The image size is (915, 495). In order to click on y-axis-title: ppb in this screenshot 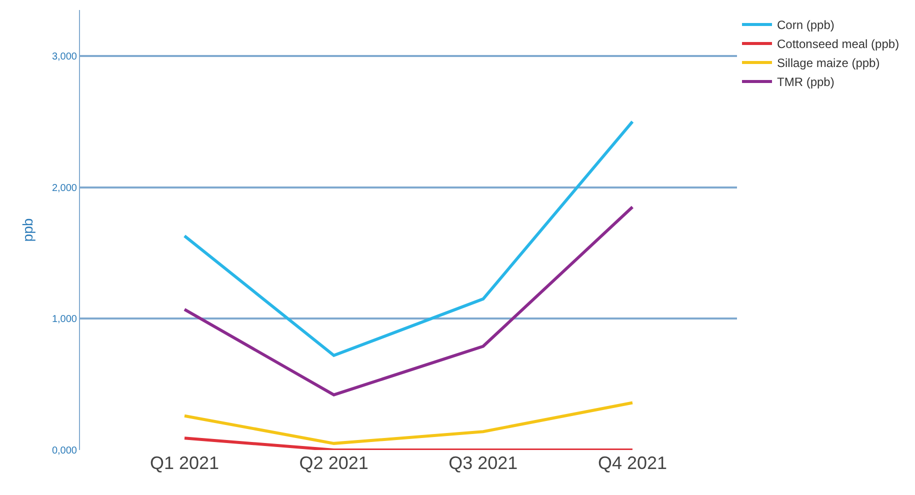, I will do `click(28, 230)`.